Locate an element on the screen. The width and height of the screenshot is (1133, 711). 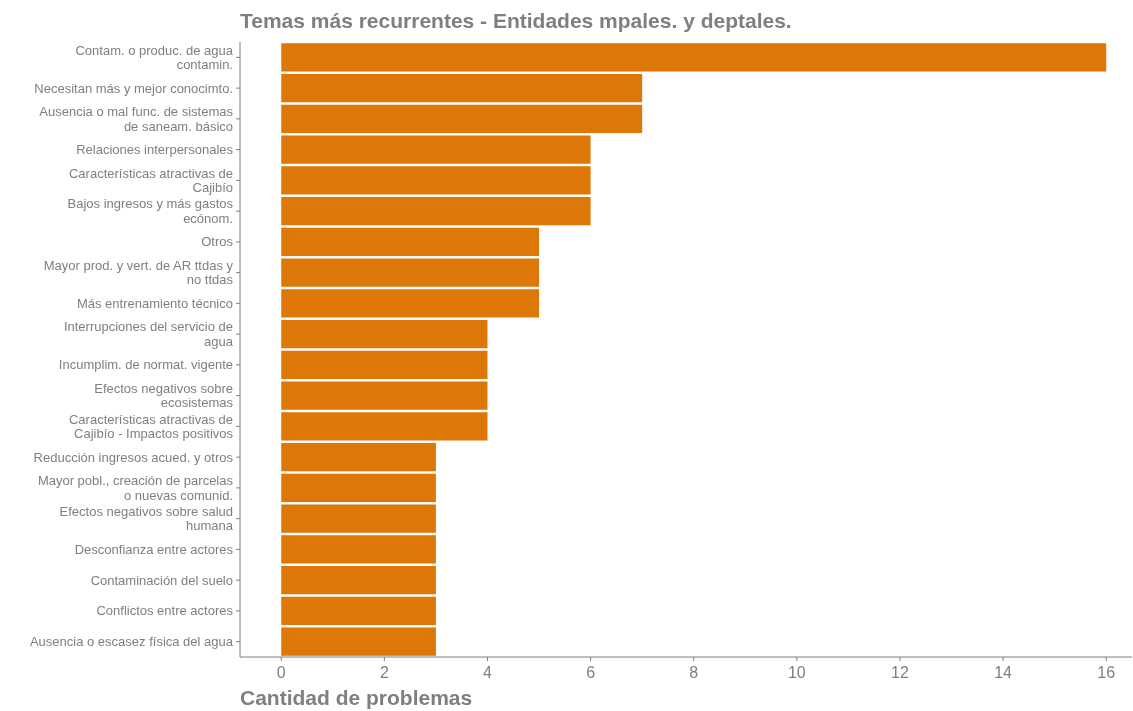
y-tick-label: Relaciones interpersonales is located at coordinates (155, 150).